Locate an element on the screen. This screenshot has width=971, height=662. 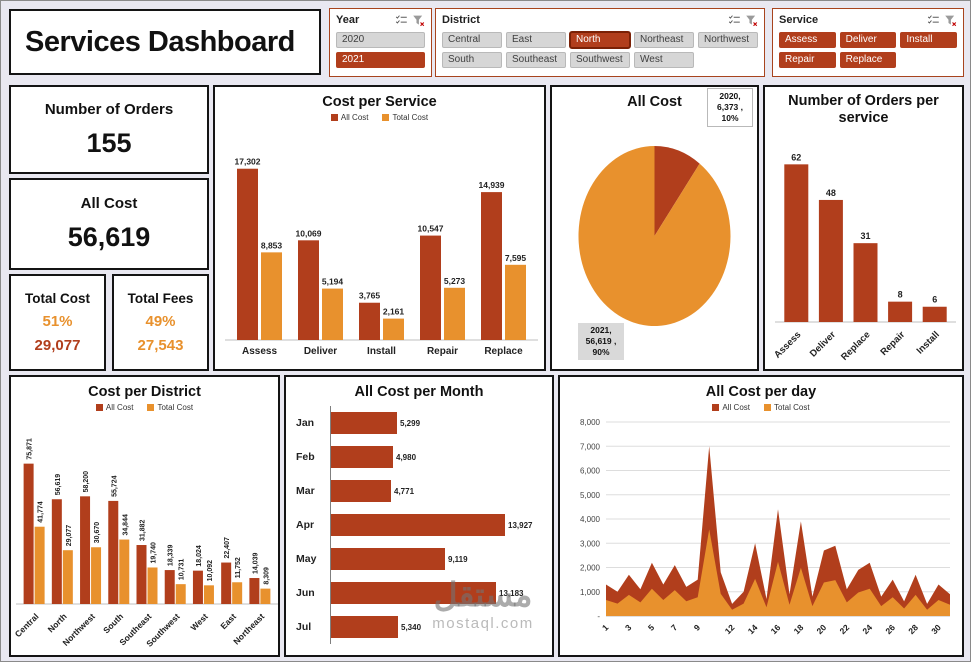
svg-text: Central is located at coordinates (27, 625).